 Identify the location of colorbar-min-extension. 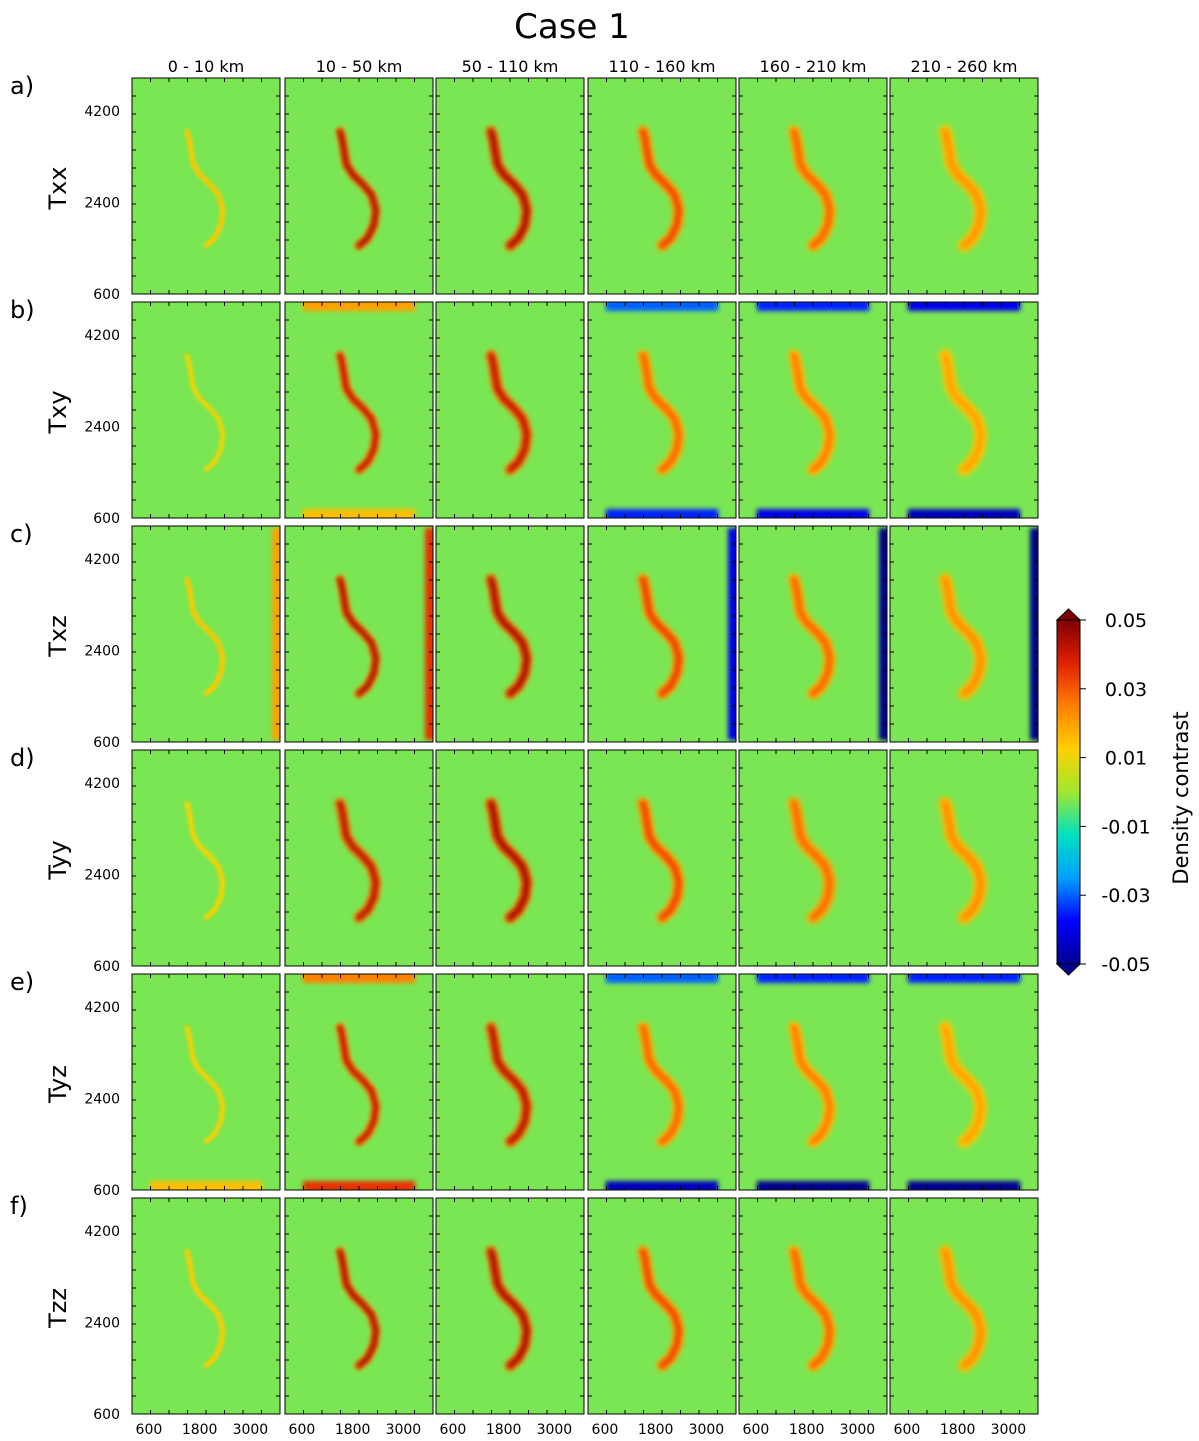
(1068, 969).